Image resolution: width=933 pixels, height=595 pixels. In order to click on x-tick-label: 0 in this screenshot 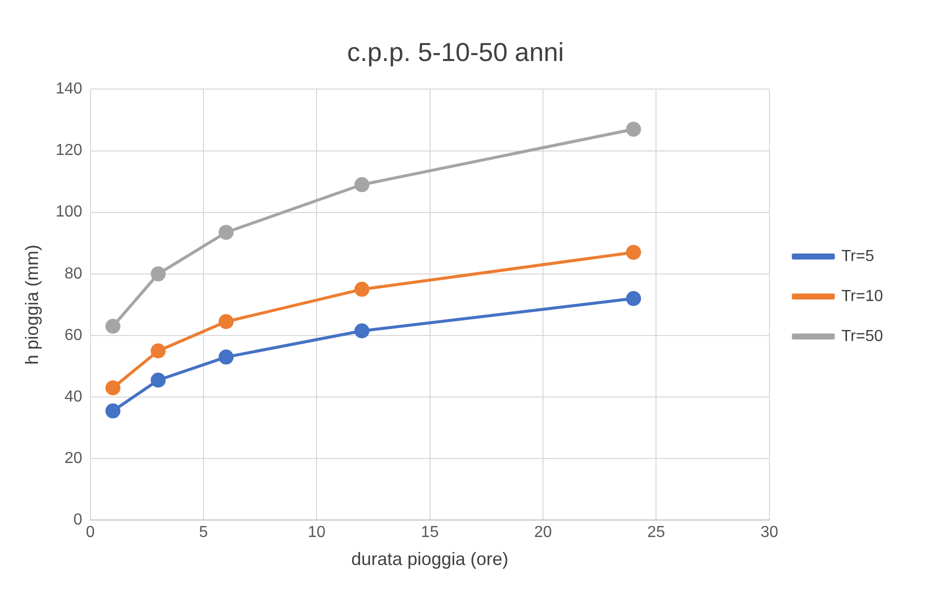, I will do `click(90, 533)`.